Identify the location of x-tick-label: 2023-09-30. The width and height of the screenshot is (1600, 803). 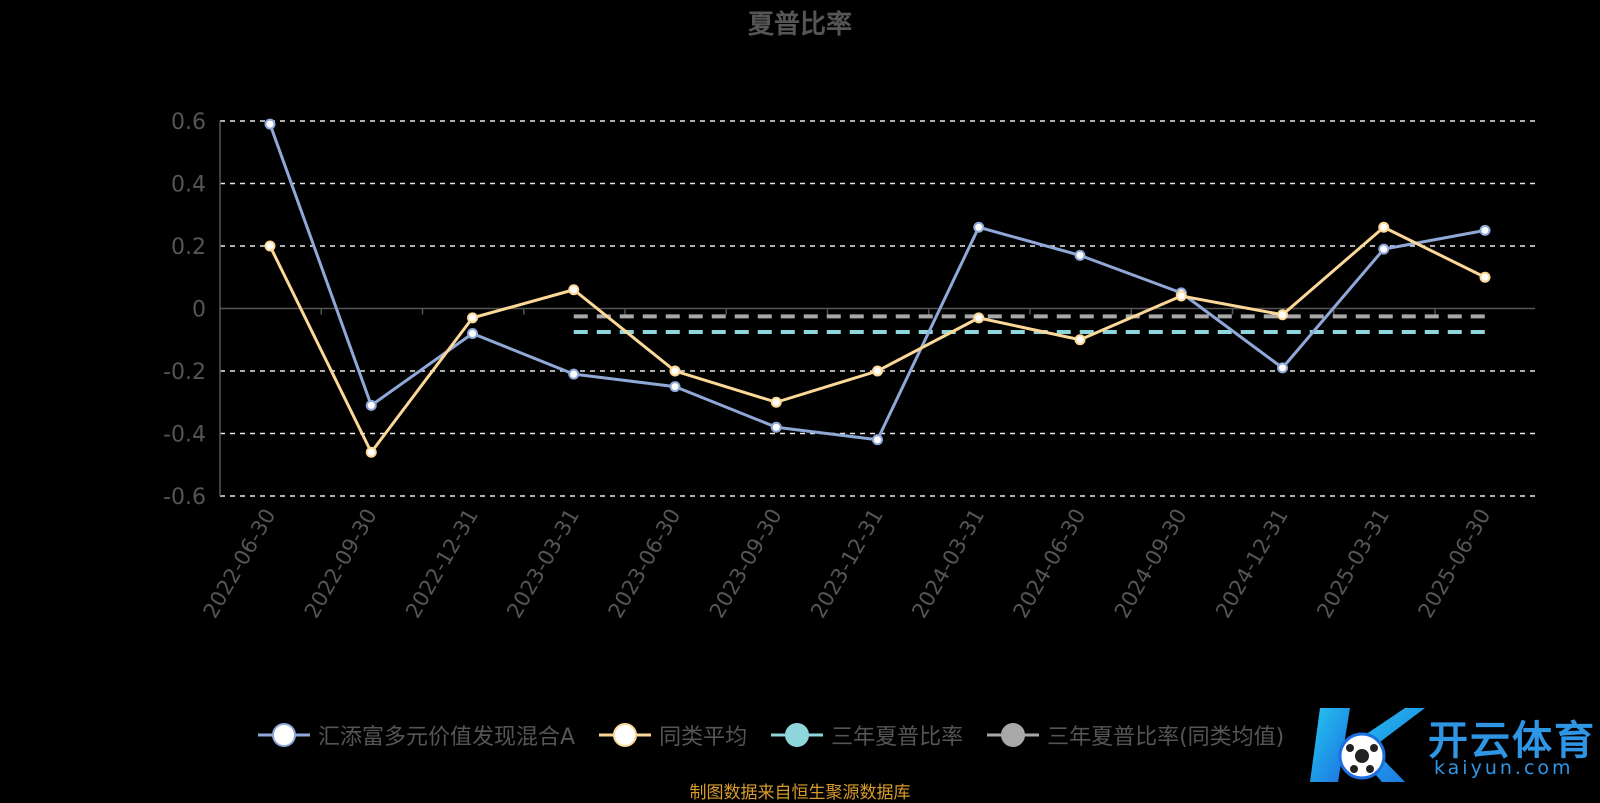
(746, 564).